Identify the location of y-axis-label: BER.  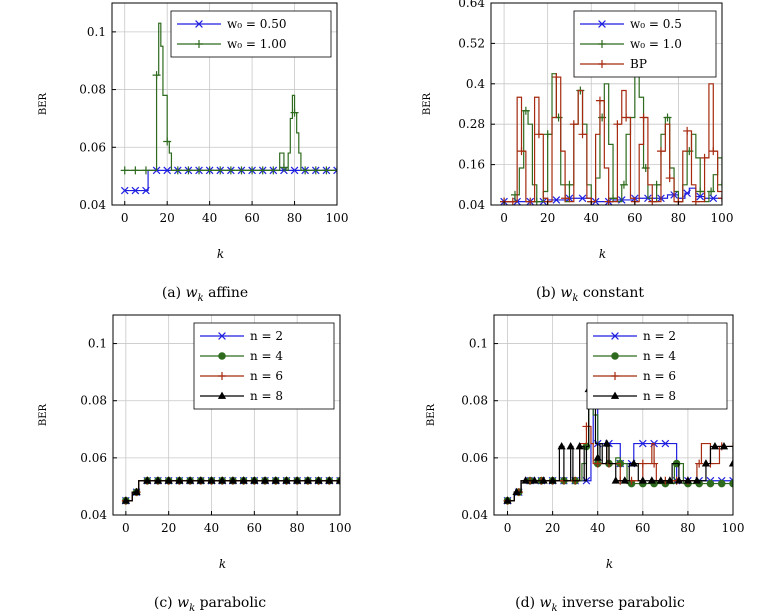
(427, 103).